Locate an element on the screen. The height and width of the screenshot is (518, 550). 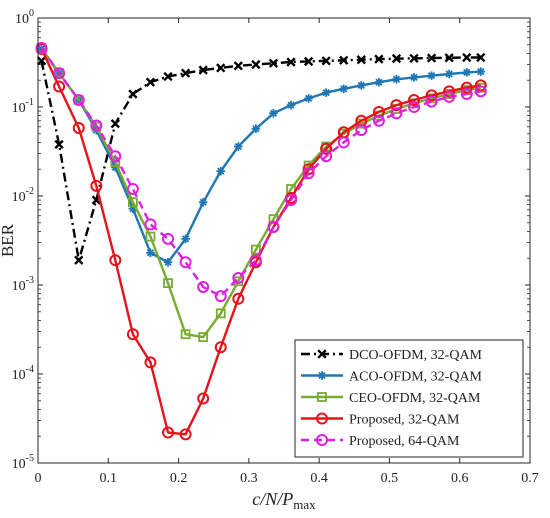
x-tick-label: 0.4 is located at coordinates (319, 478).